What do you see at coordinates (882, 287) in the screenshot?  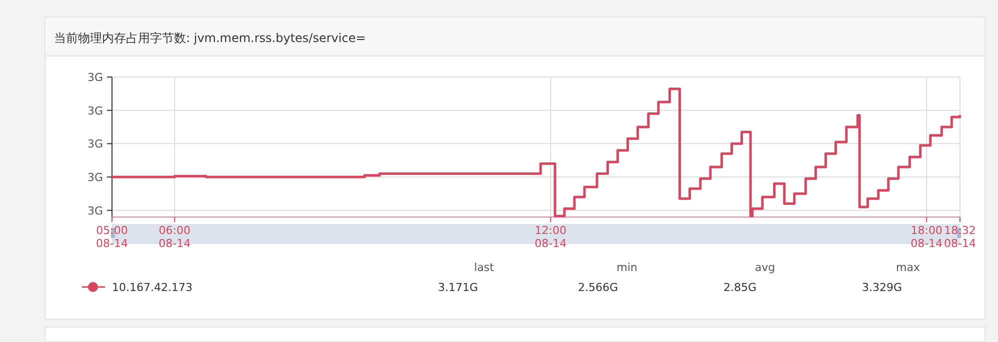 I see `text: 3.329G` at bounding box center [882, 287].